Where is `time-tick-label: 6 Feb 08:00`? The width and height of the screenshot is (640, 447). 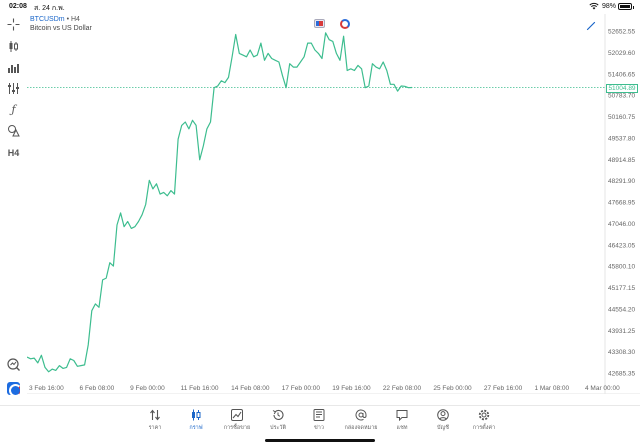
time-tick-label: 6 Feb 08:00 is located at coordinates (97, 388).